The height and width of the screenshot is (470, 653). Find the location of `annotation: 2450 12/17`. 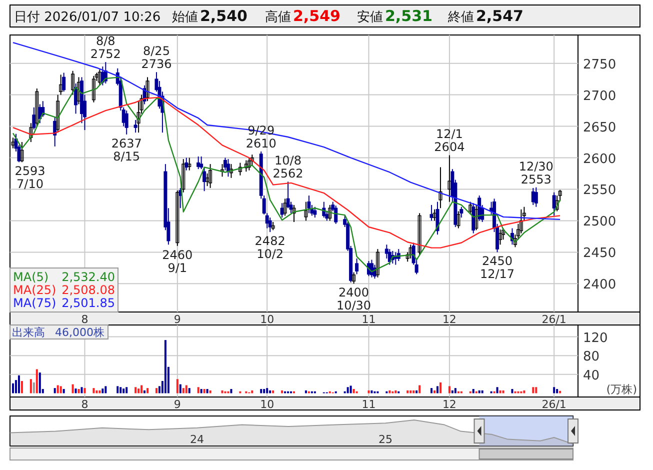

annotation: 2450 12/17 is located at coordinates (497, 268).